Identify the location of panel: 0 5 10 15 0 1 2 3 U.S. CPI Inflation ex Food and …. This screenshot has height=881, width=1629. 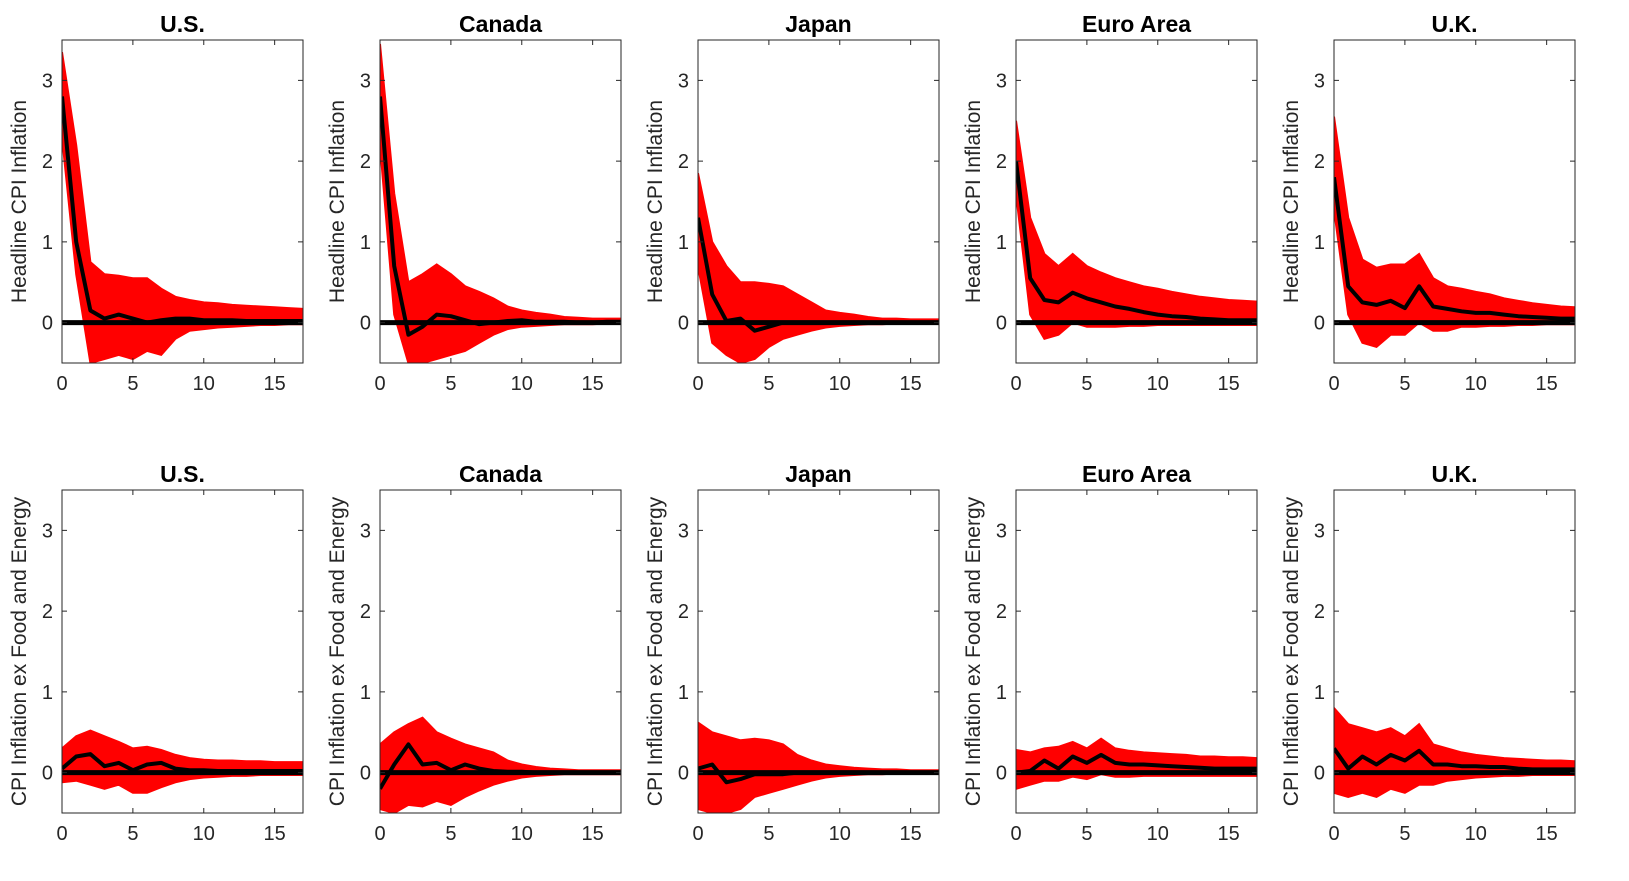
(156, 653).